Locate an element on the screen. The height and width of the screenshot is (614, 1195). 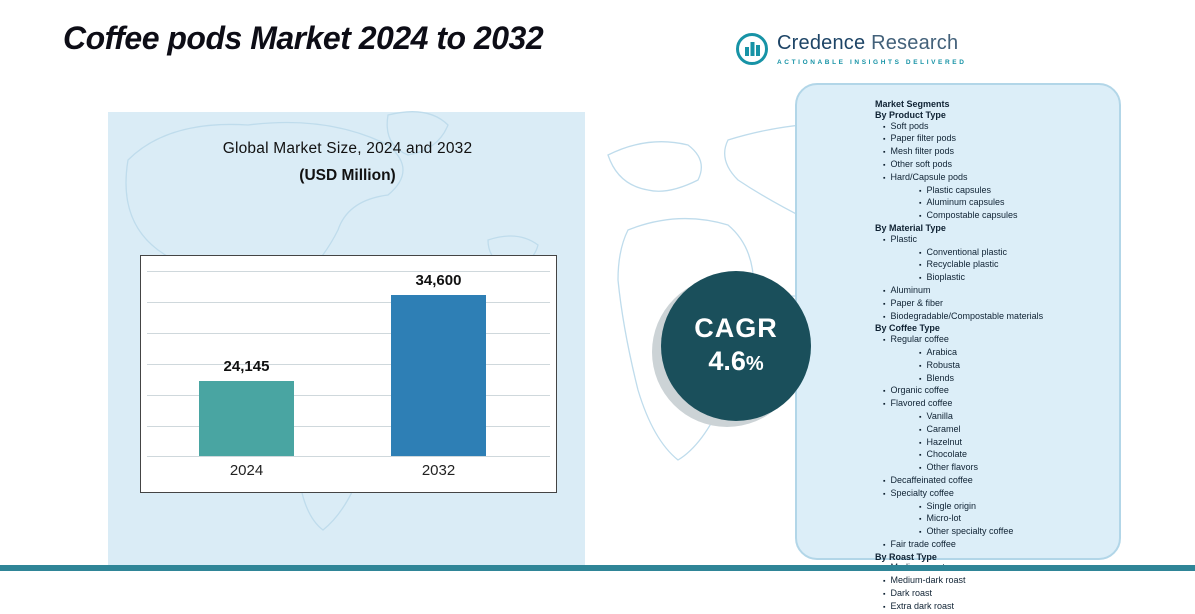
segment-item: ▪ Conventional plastic is located at coordinates (993, 253).